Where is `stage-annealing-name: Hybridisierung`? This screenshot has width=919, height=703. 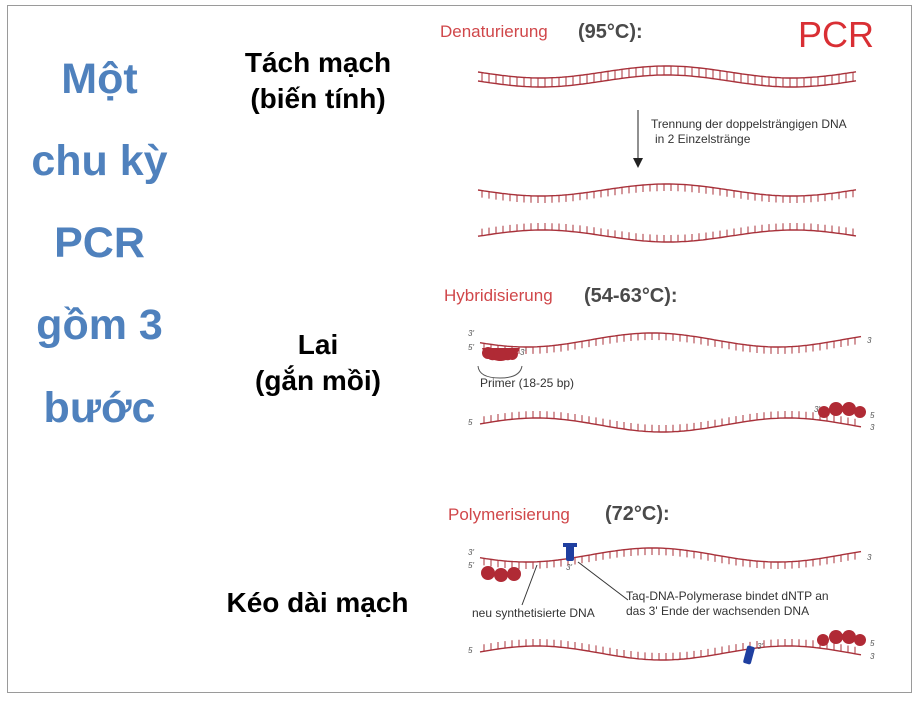 stage-annealing-name: Hybridisierung is located at coordinates (498, 295).